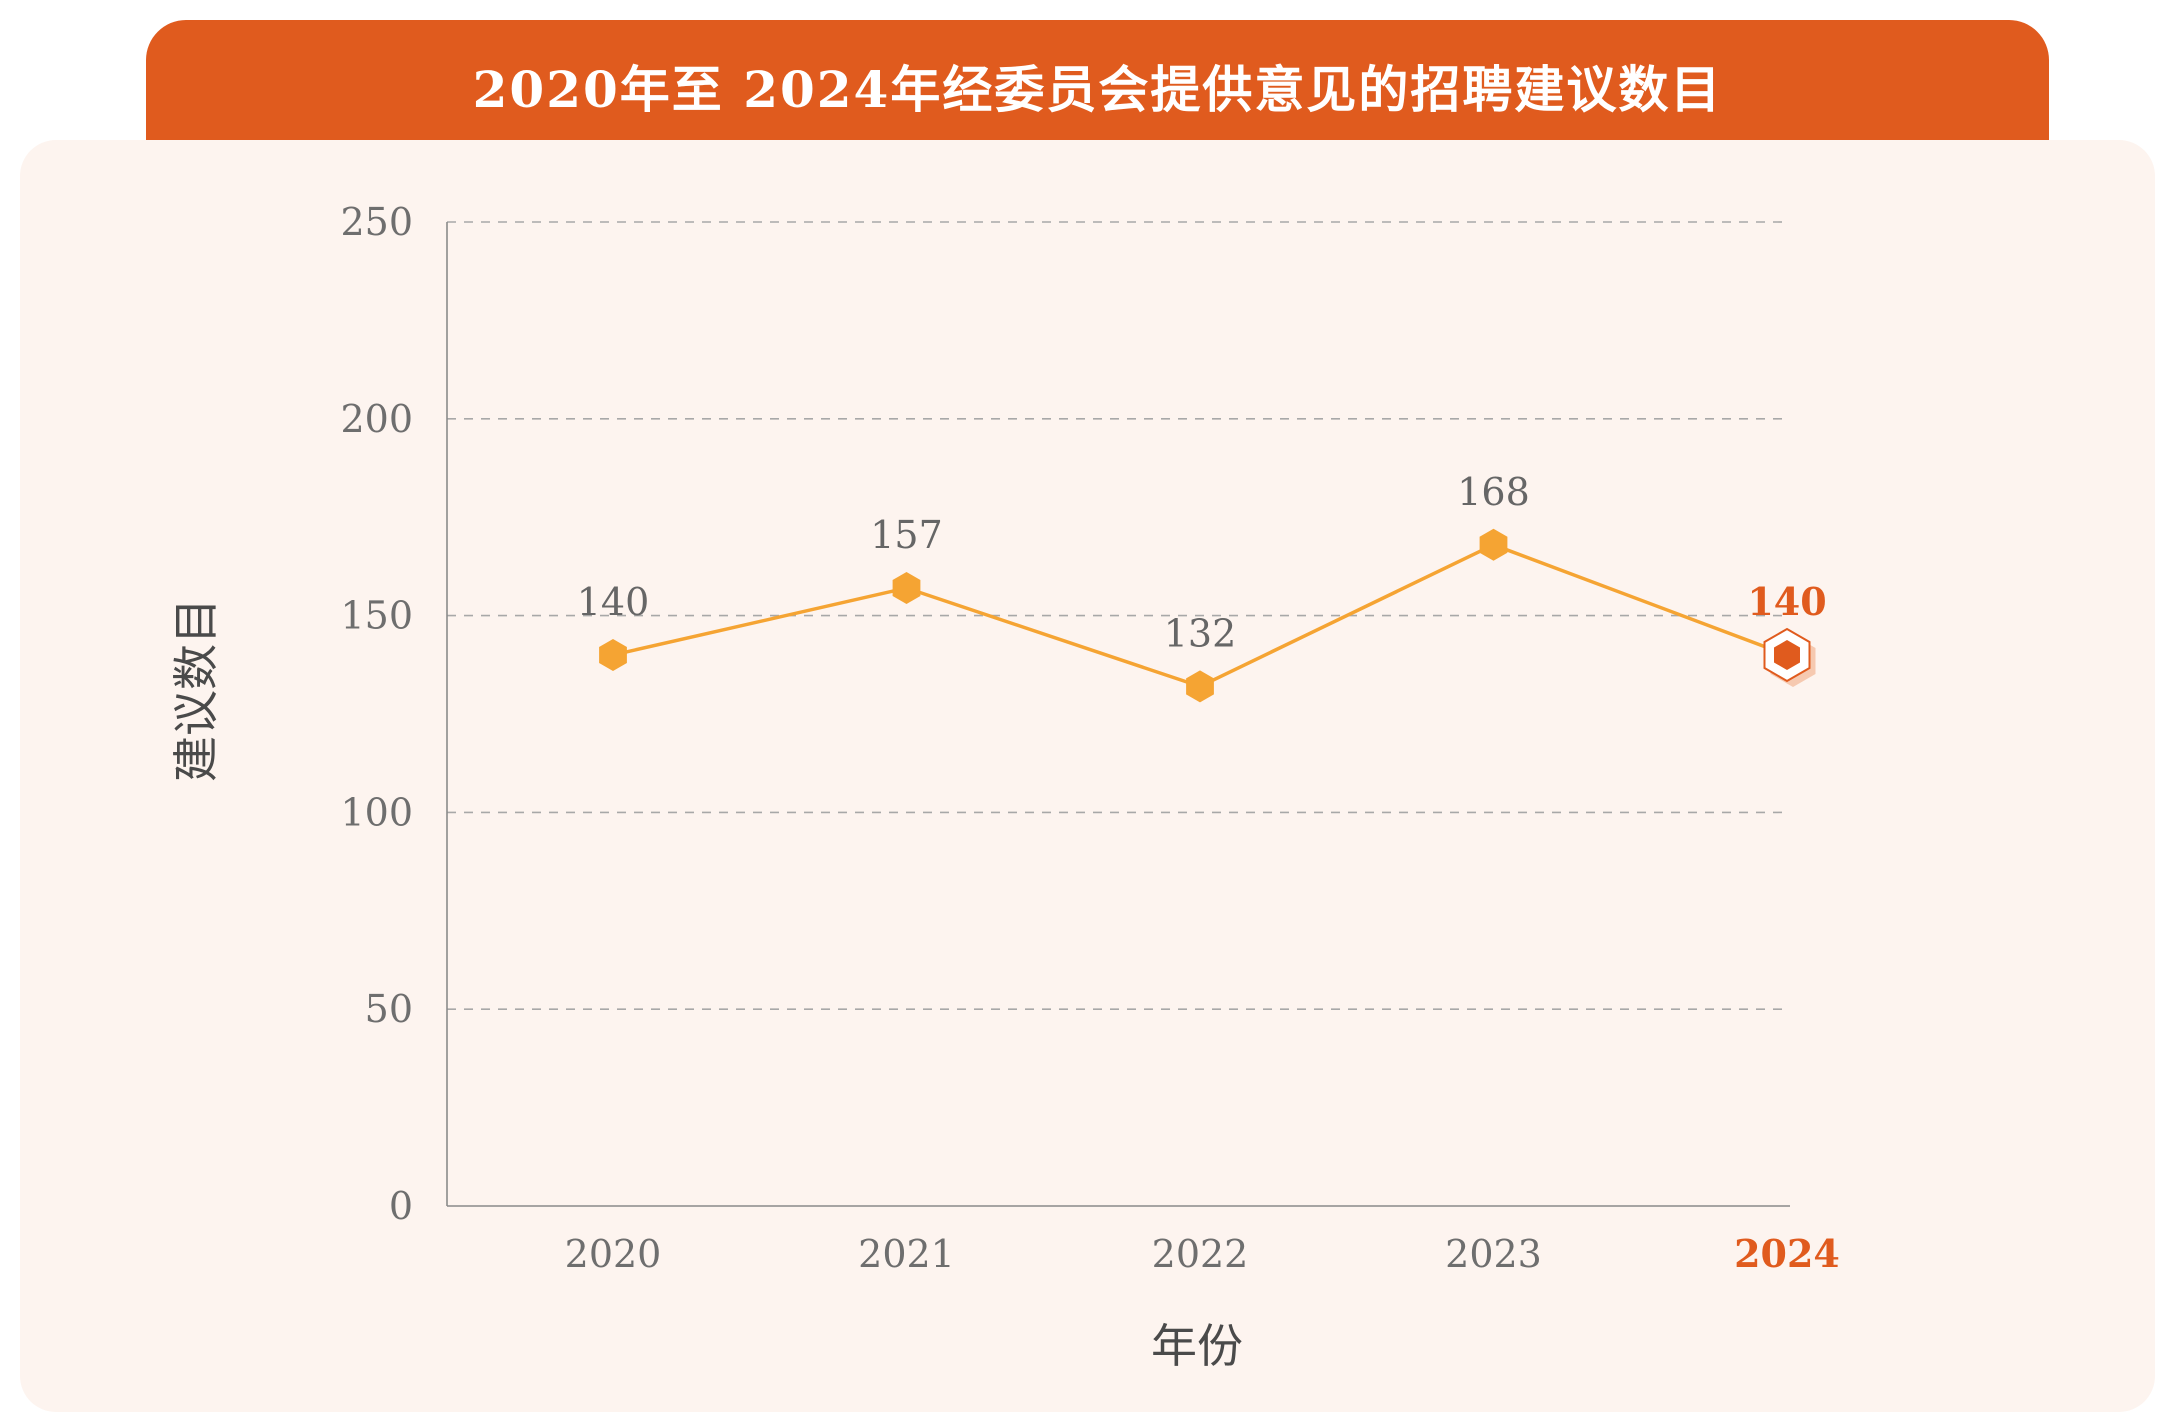 Image resolution: width=2167 pixels, height=1425 pixels. What do you see at coordinates (376, 714) in the screenshot?
I see `y-tick-labels: 0 50 100 150 200 250` at bounding box center [376, 714].